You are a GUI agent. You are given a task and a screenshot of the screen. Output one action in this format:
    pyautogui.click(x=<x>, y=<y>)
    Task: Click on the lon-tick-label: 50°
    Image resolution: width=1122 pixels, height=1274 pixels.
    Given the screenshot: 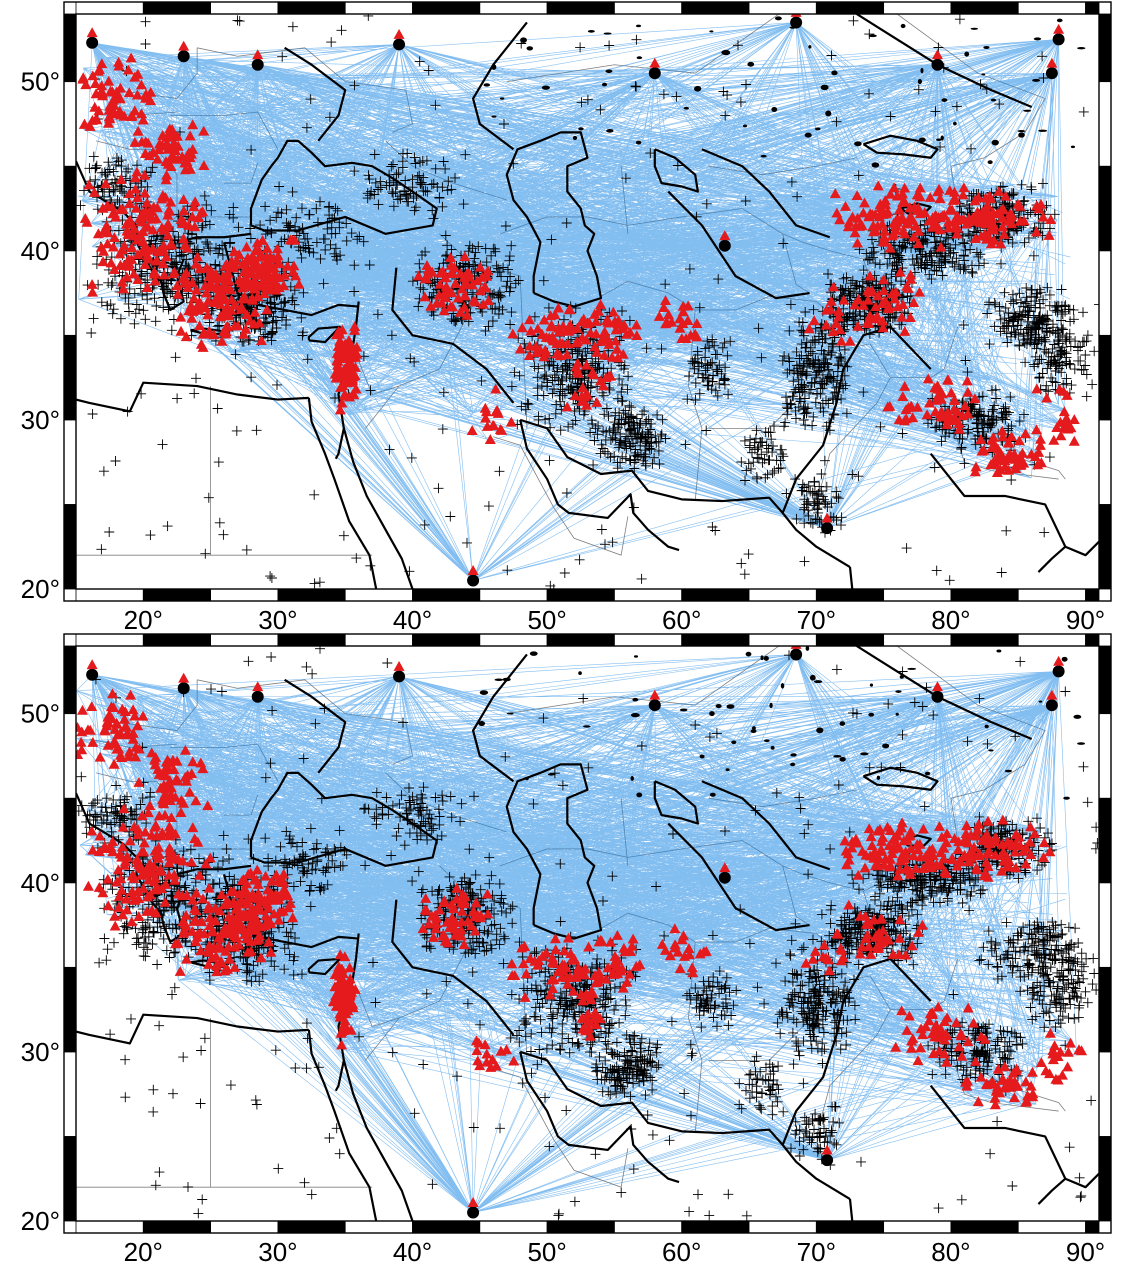 What is the action you would take?
    pyautogui.click(x=546, y=1252)
    